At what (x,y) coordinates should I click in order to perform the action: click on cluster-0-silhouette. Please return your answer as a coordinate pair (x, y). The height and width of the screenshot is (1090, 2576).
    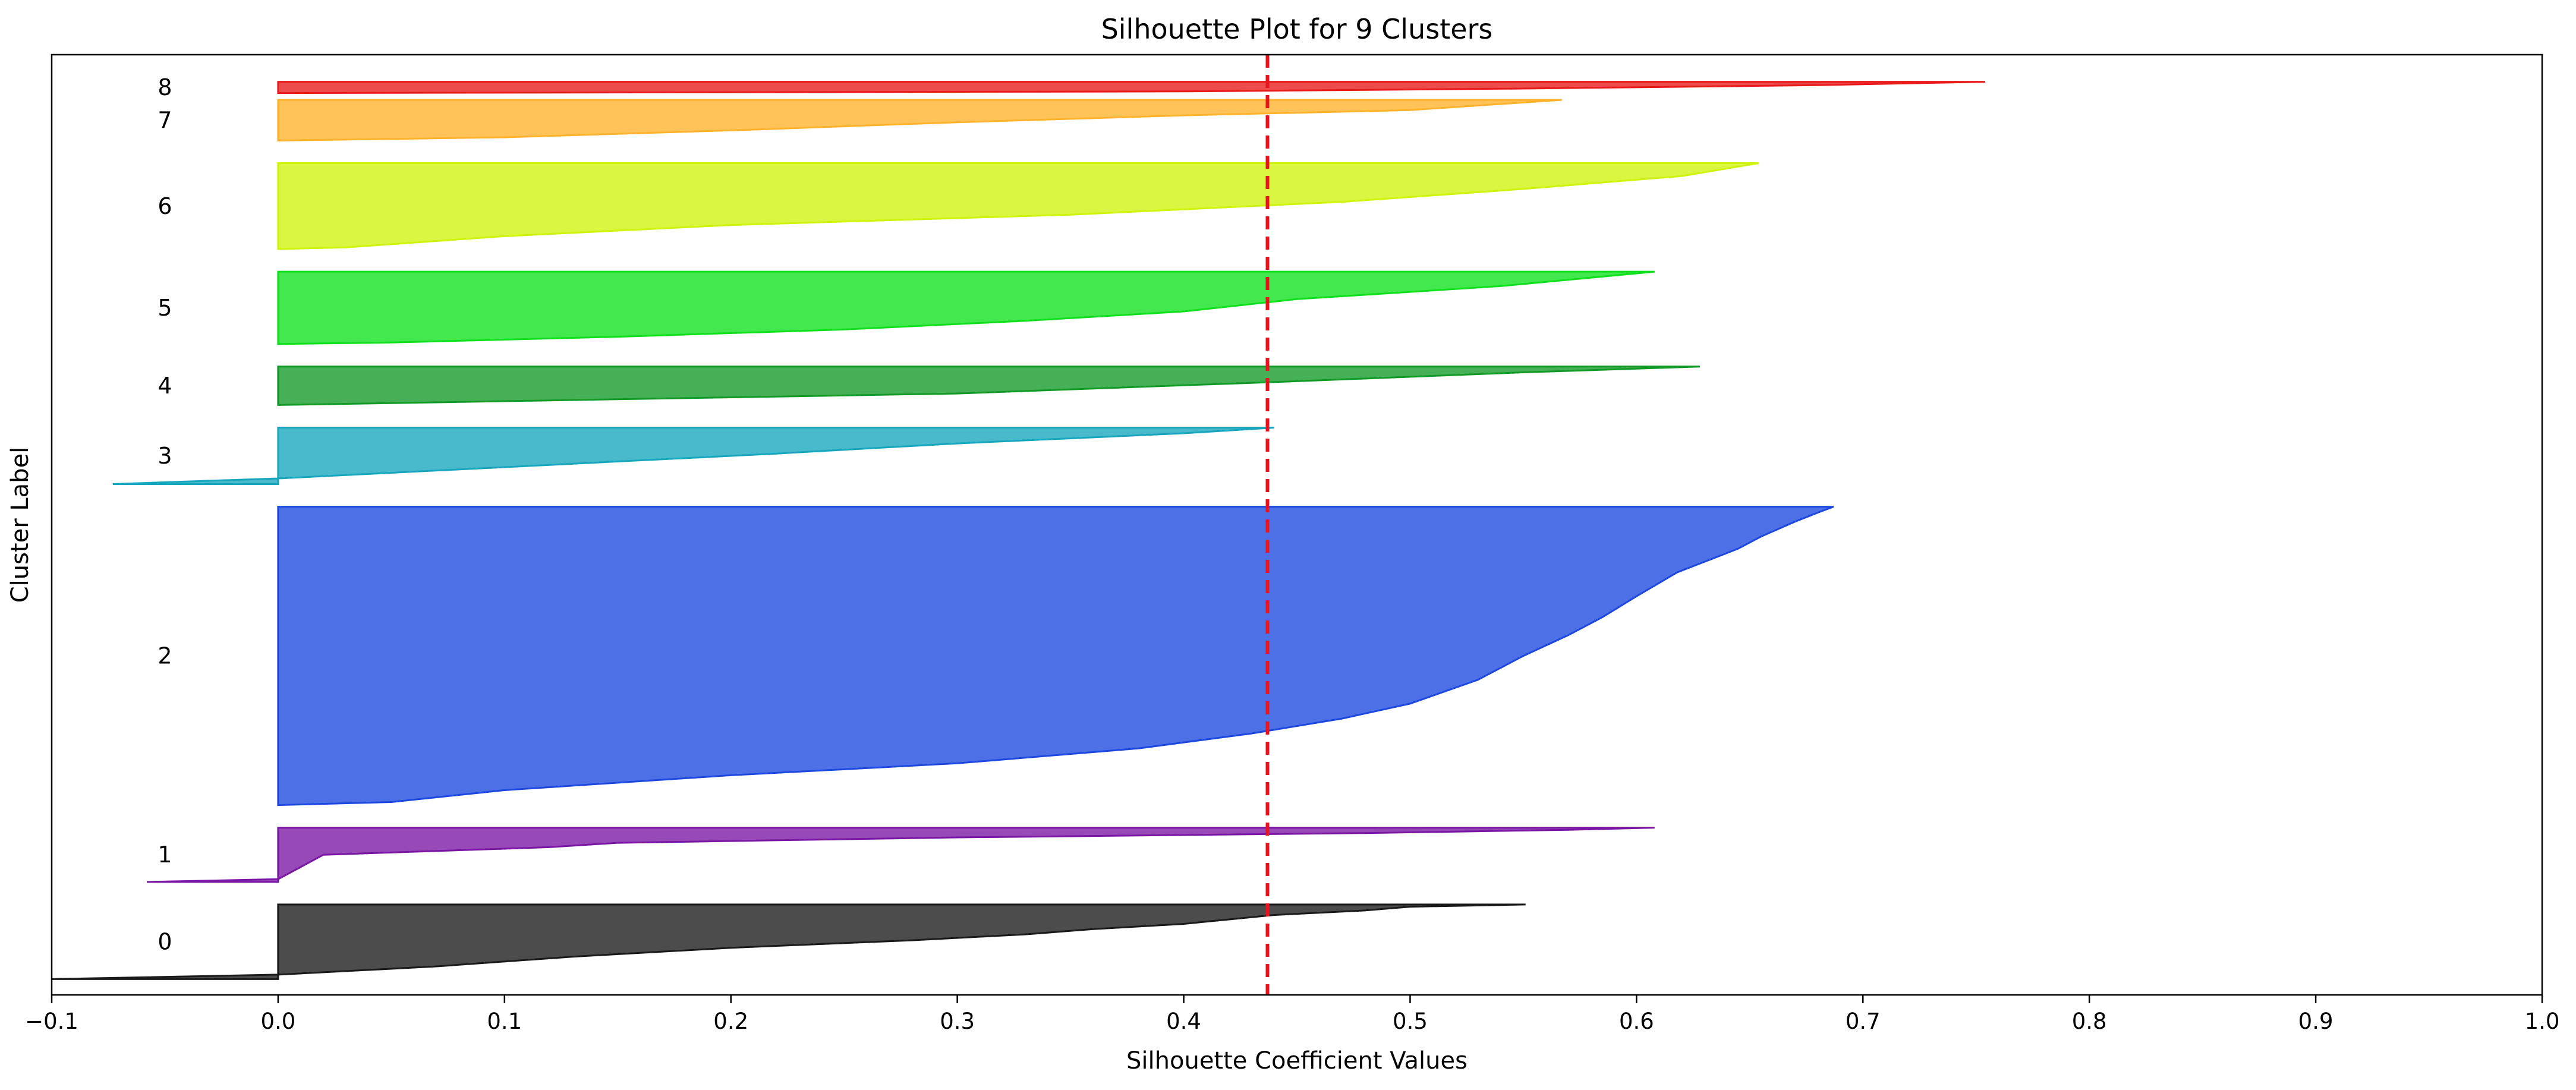
    Looking at the image, I should click on (789, 941).